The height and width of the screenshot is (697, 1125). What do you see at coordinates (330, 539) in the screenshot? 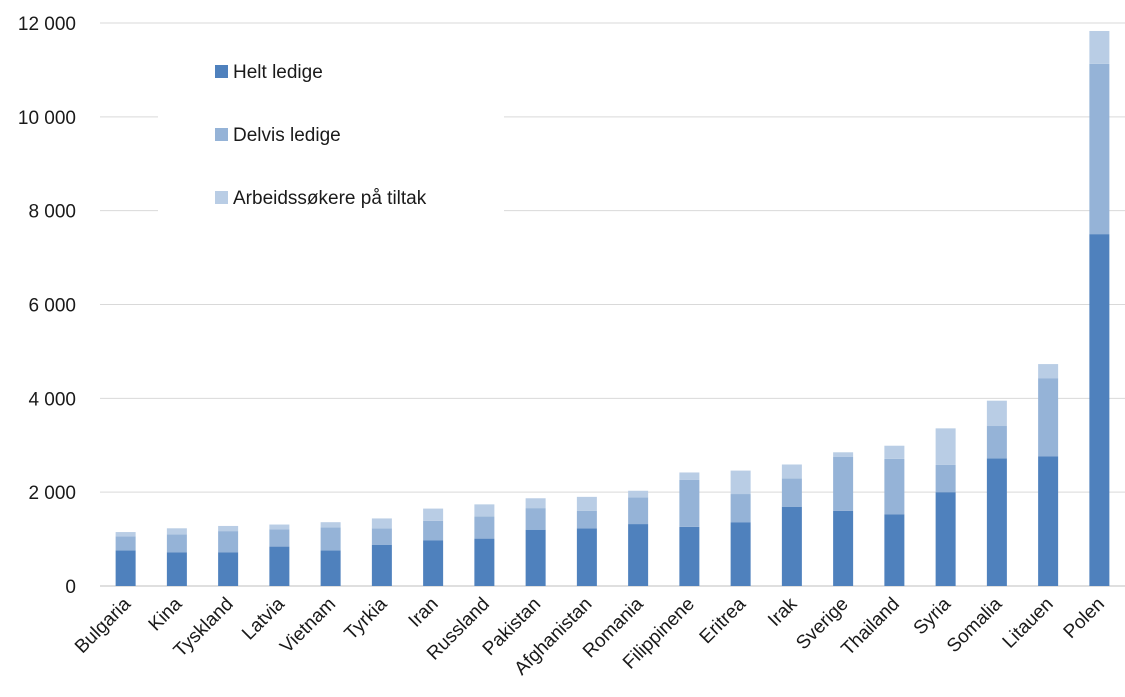
I see `bar-vietnam-delvis-ledige` at bounding box center [330, 539].